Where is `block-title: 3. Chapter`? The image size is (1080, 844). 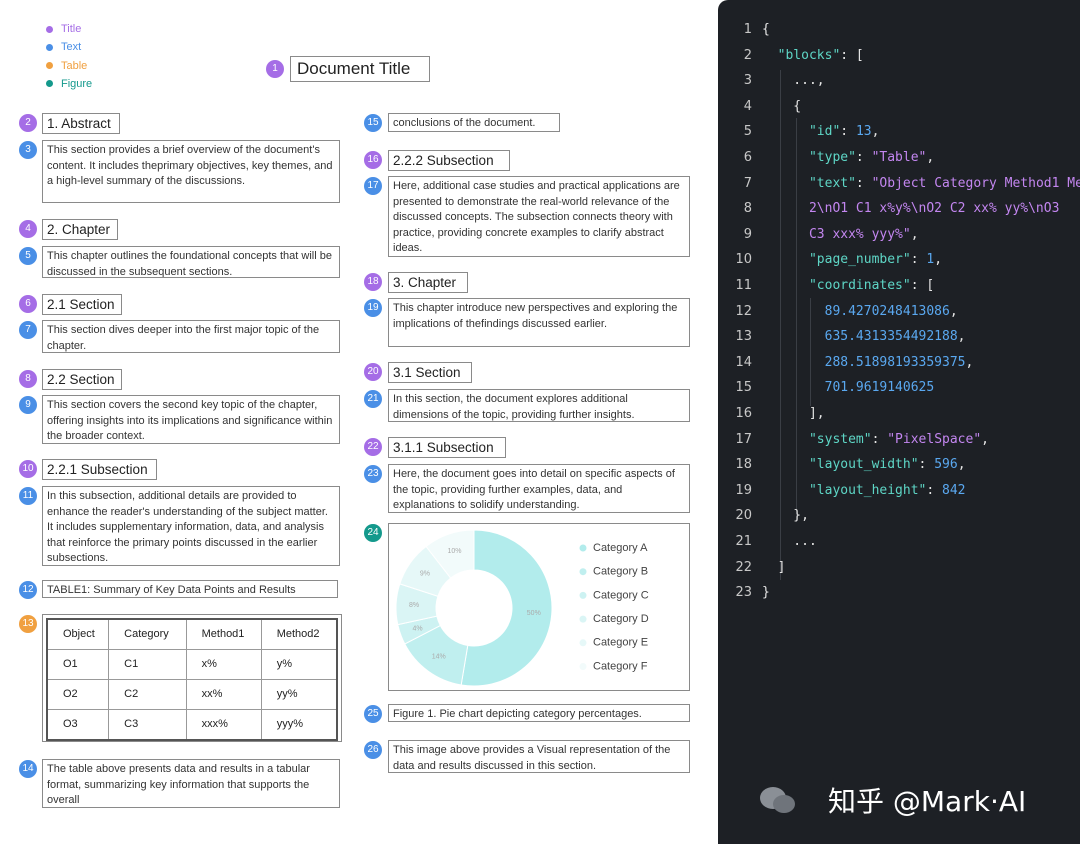 block-title: 3. Chapter is located at coordinates (428, 282).